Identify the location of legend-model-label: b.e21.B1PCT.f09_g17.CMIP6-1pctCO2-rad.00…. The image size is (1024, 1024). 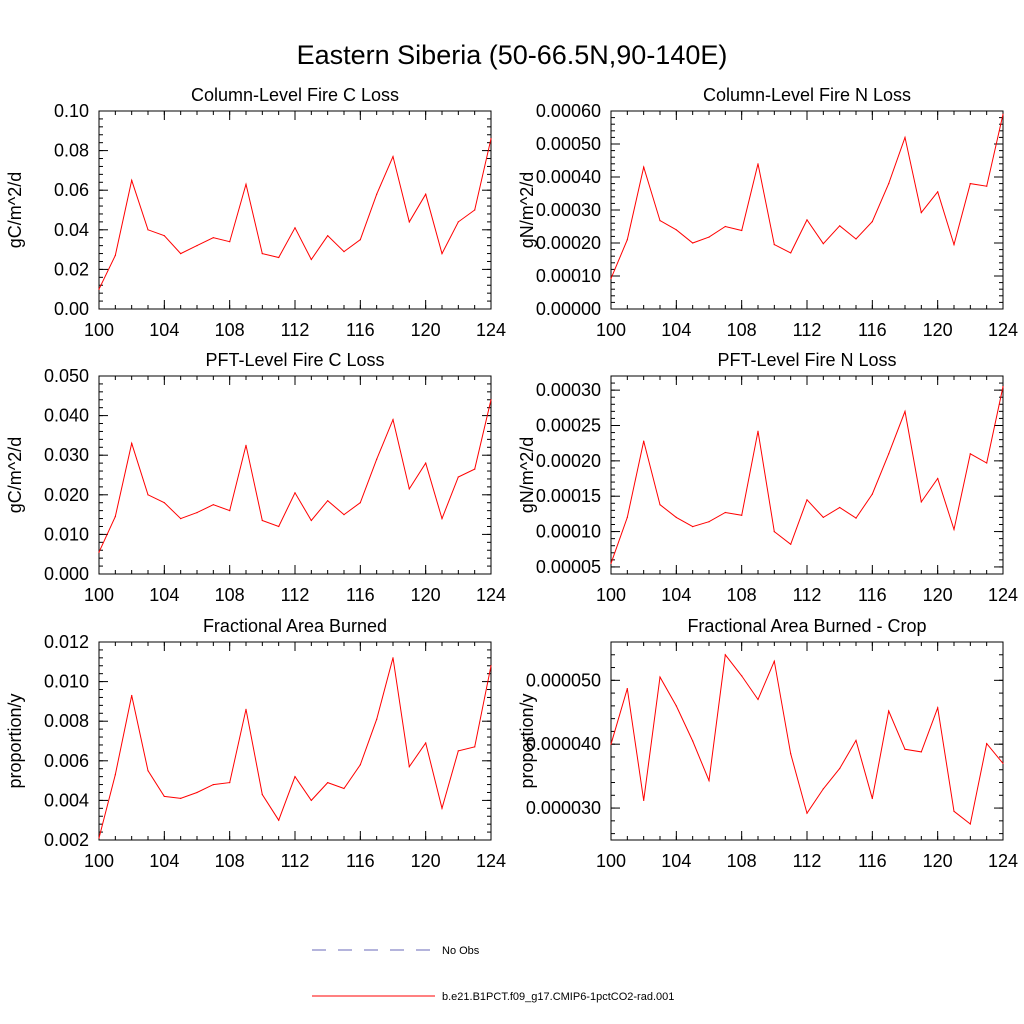
(558, 997).